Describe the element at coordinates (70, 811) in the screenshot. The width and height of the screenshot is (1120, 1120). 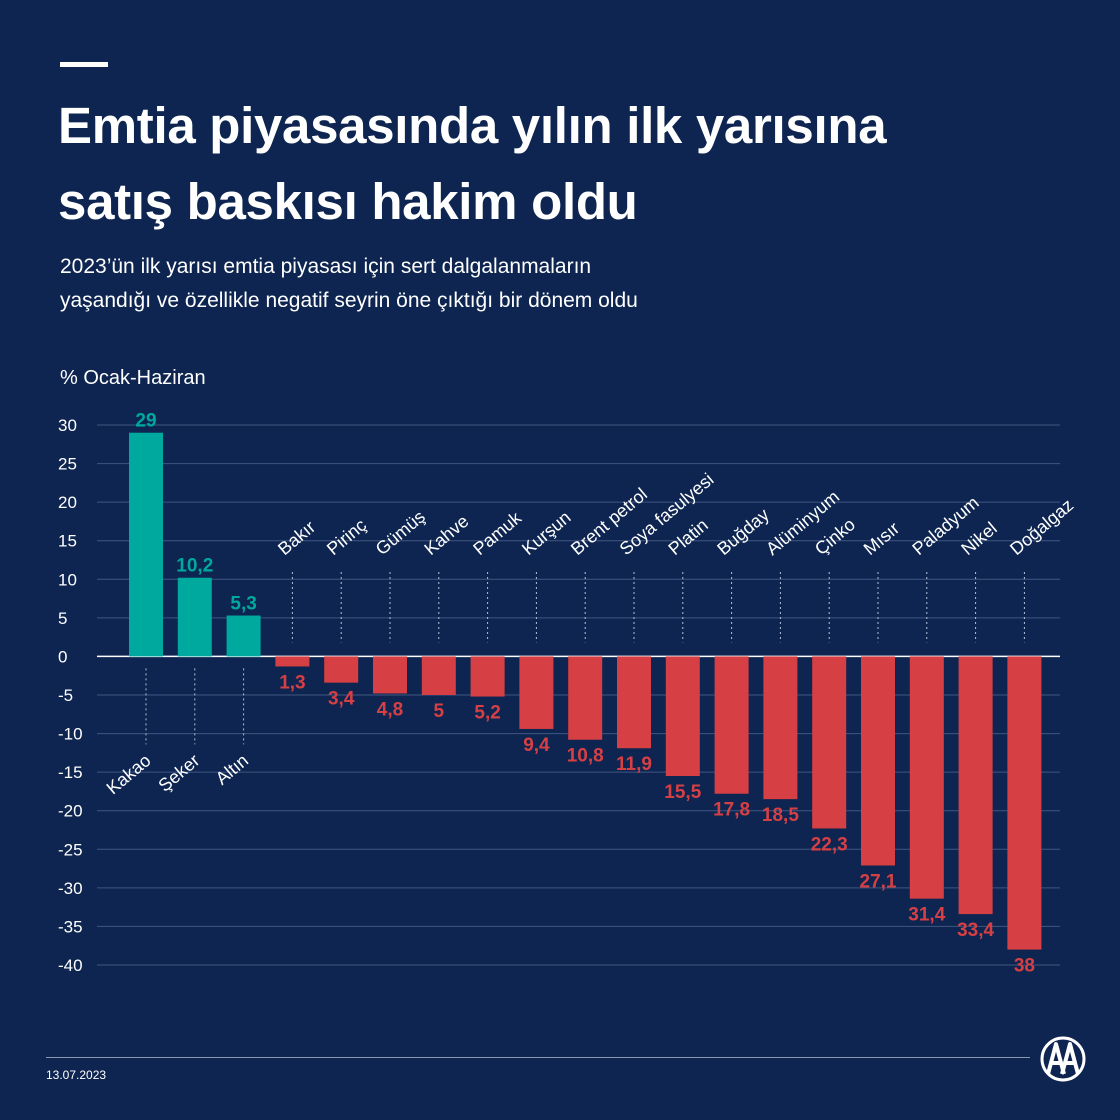
I see `y-tick-label: -20` at that location.